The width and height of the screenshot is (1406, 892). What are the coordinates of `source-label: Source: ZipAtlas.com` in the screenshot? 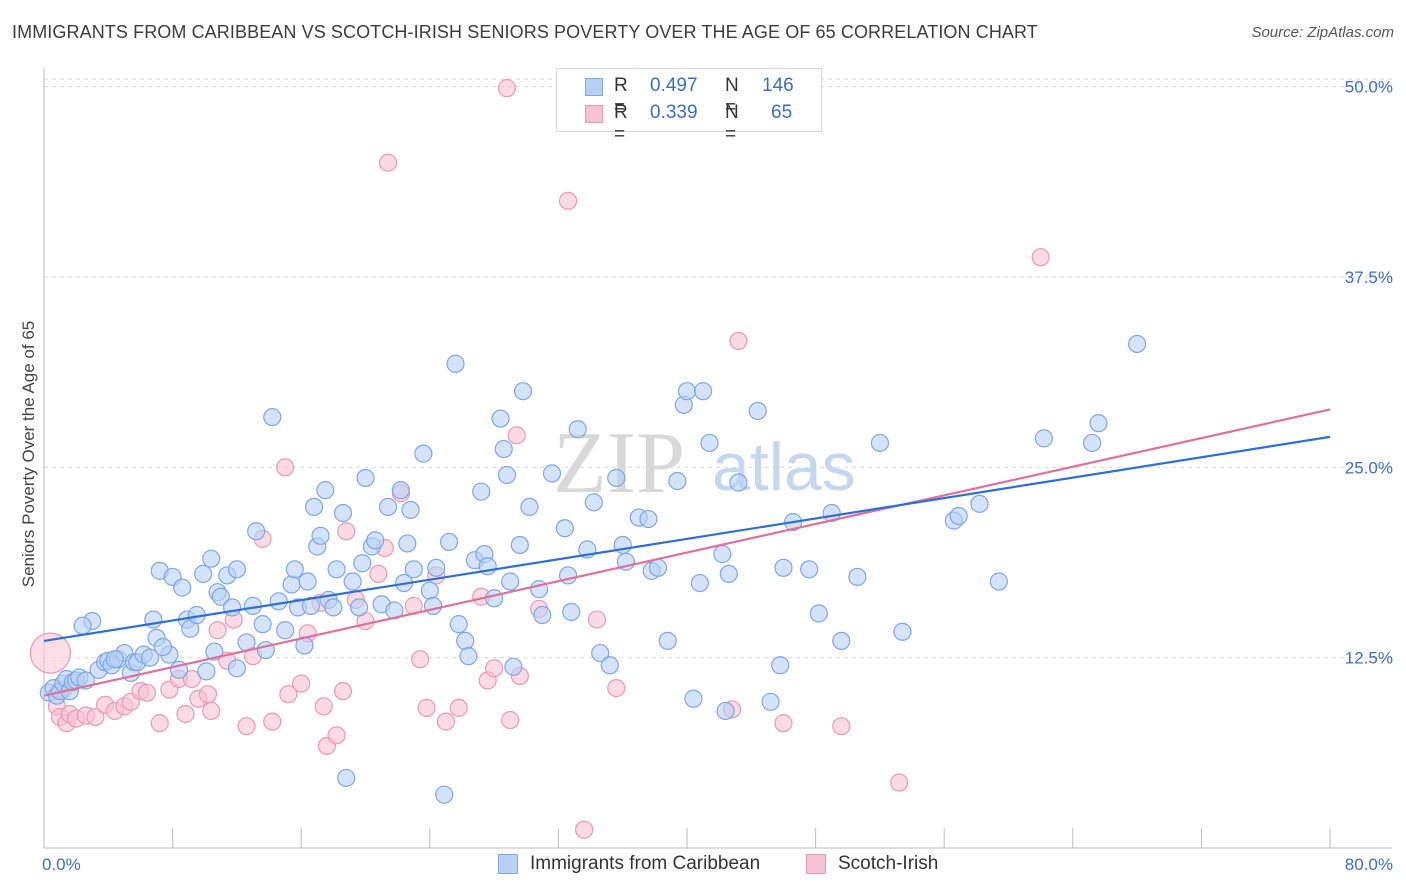 It's located at (1322, 32).